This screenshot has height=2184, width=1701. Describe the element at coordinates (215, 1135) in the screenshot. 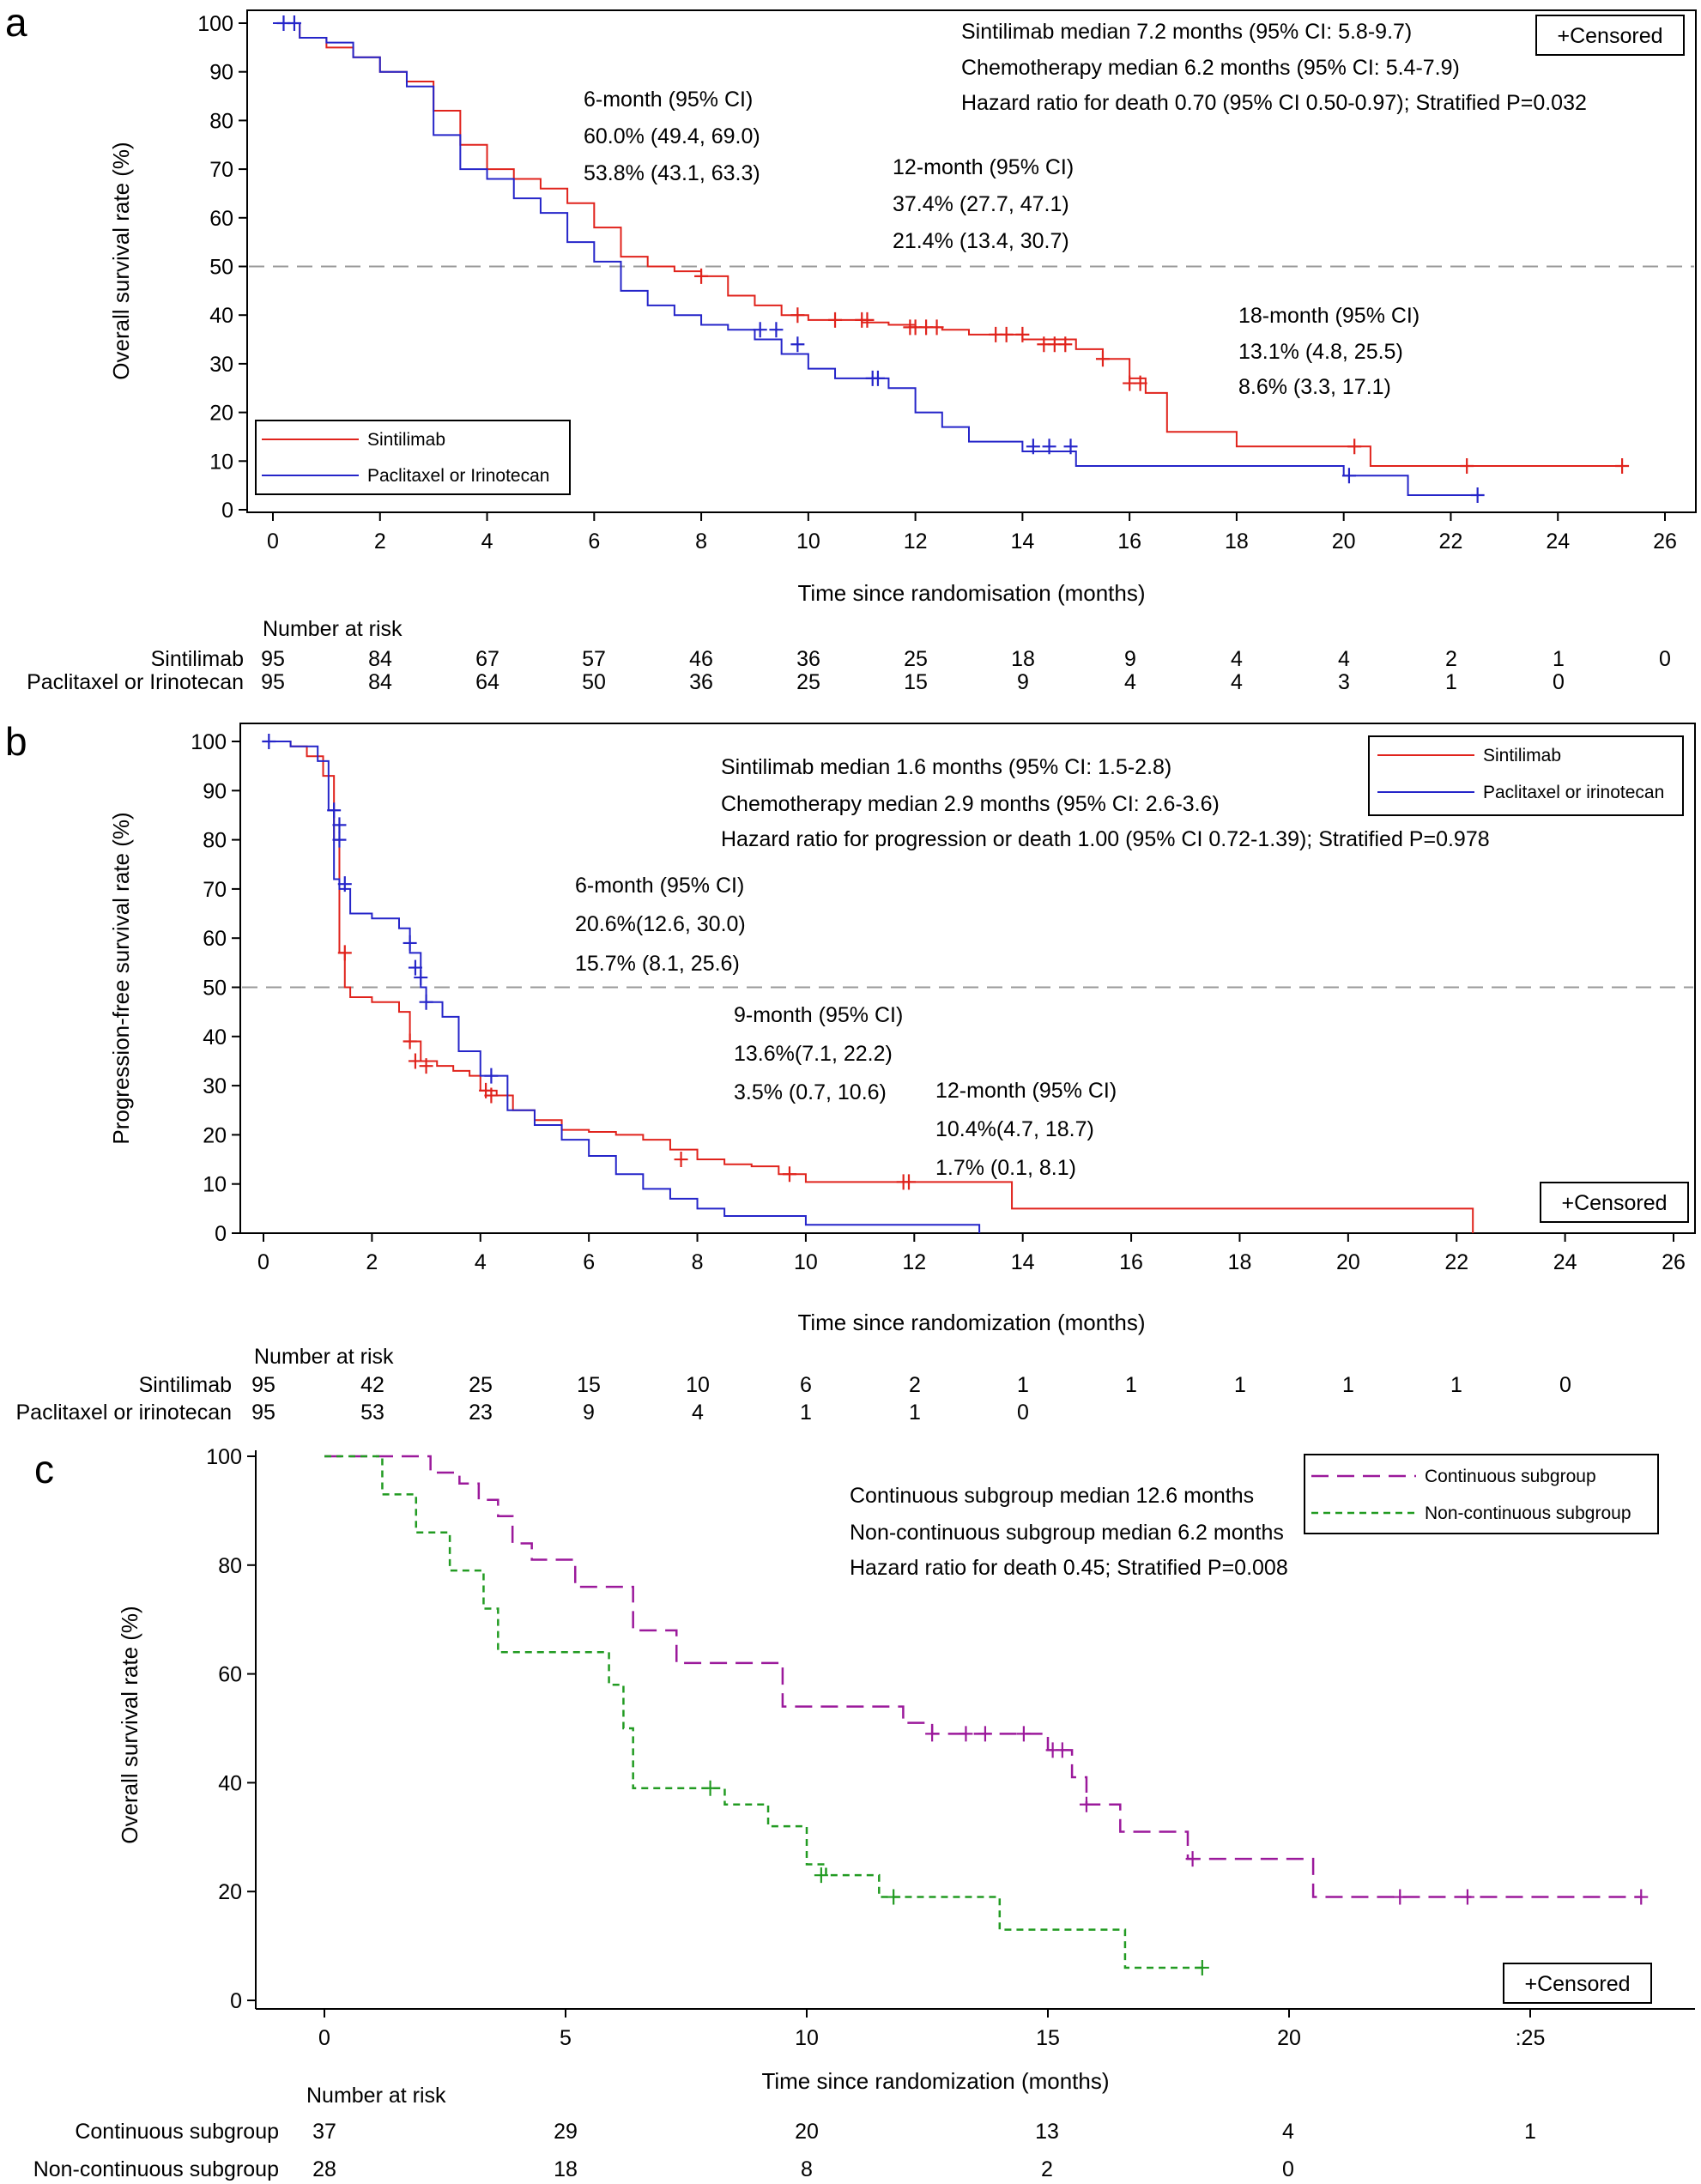

I see `panel-b-y-tick-label: 20` at that location.